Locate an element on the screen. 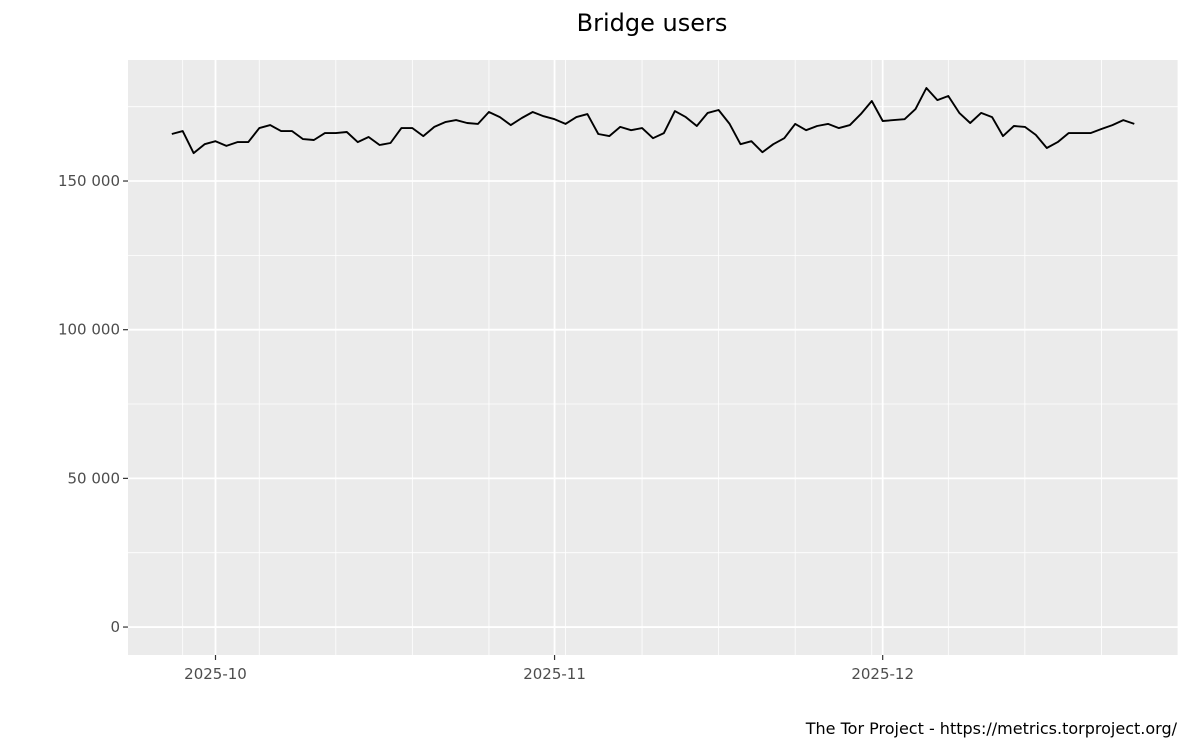  chart-title: Bridge users is located at coordinates (652, 23).